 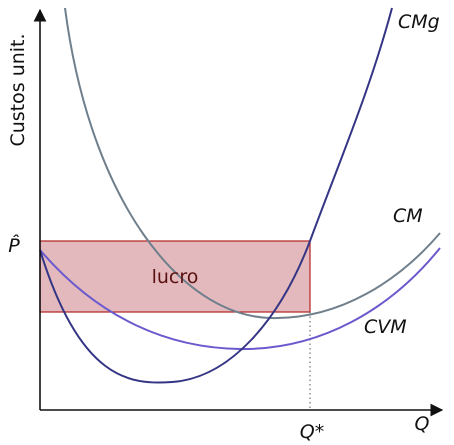 What do you see at coordinates (408, 216) in the screenshot?
I see `cm-label: CM` at bounding box center [408, 216].